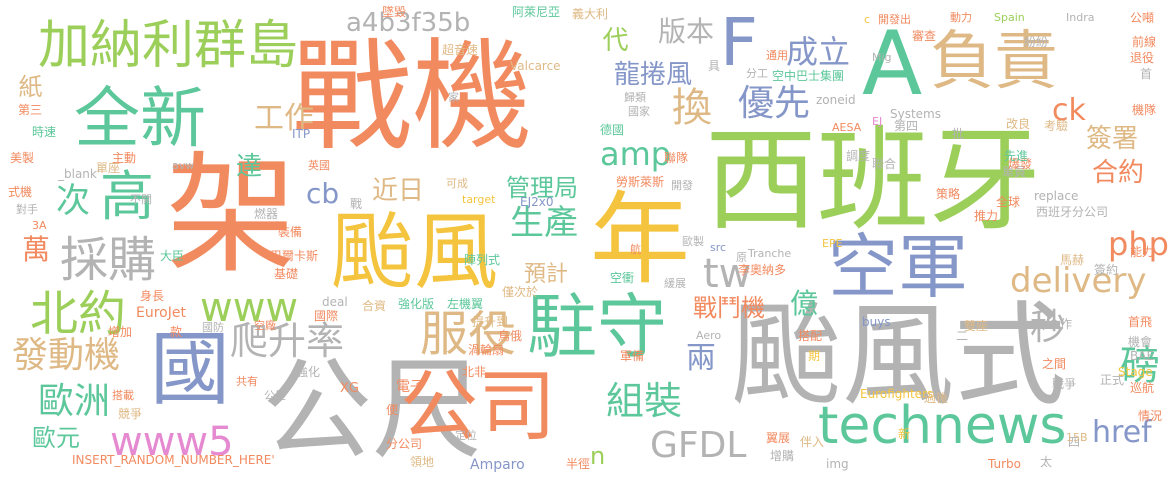 This screenshot has width=1175, height=482. I want to click on cloud-word: 國防, so click(213, 327).